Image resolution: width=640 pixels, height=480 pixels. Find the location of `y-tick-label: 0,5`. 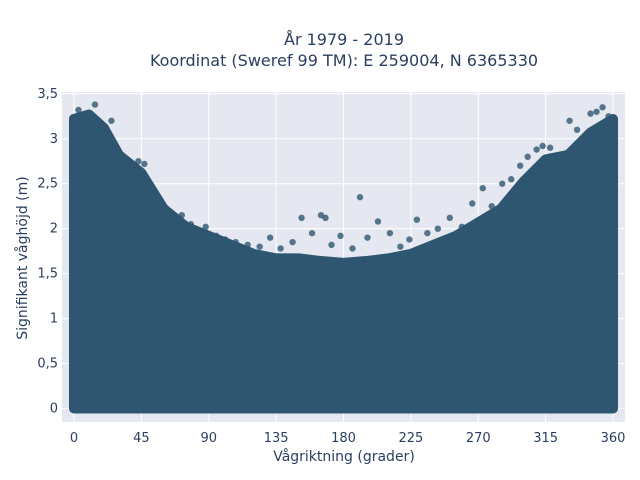

y-tick-label: 0,5 is located at coordinates (47, 364).